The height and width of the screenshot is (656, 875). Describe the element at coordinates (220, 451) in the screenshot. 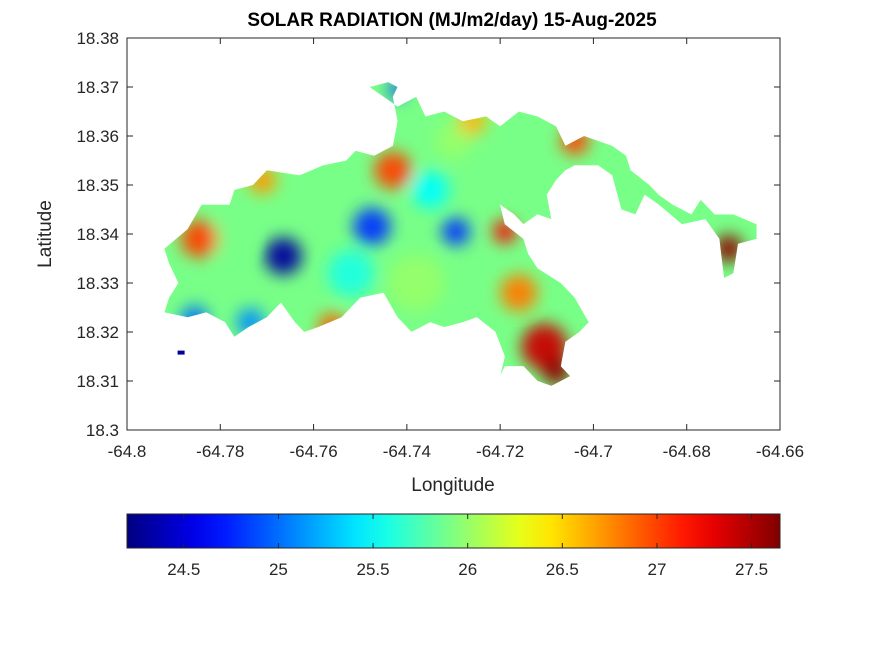

I see `x-tick-label: -64.78` at that location.